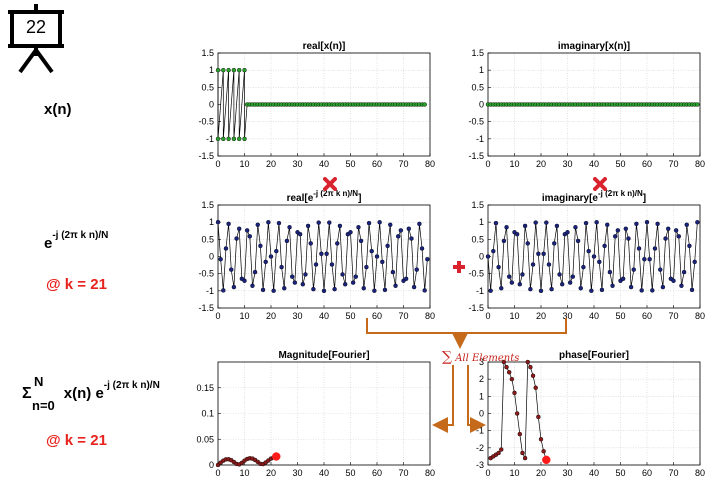 The height and width of the screenshot is (489, 713). I want to click on y-tick-label: 0.5, so click(477, 239).